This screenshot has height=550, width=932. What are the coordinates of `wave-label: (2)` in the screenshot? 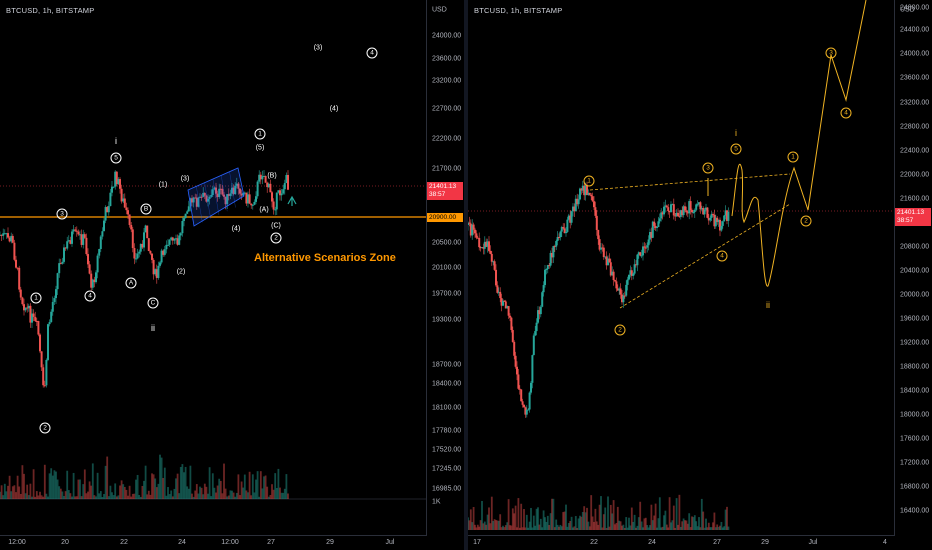 It's located at (181, 272).